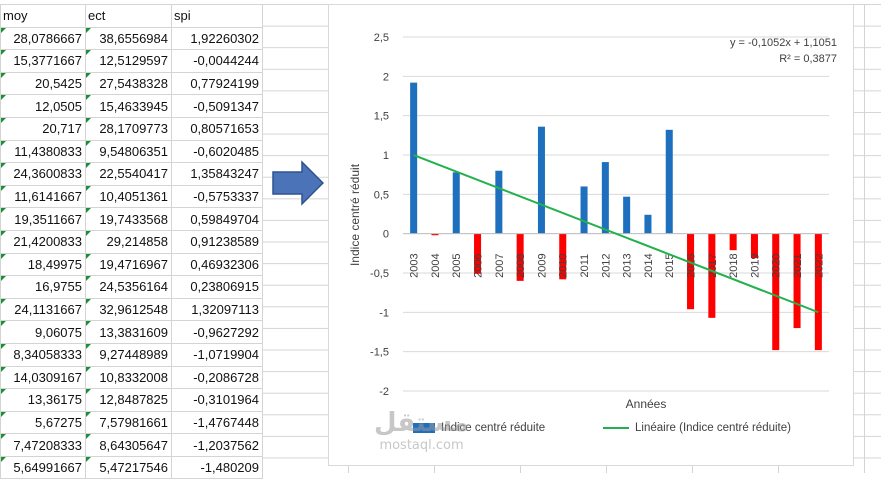  What do you see at coordinates (217, 241) in the screenshot?
I see `table-cell: 0,91238589` at bounding box center [217, 241].